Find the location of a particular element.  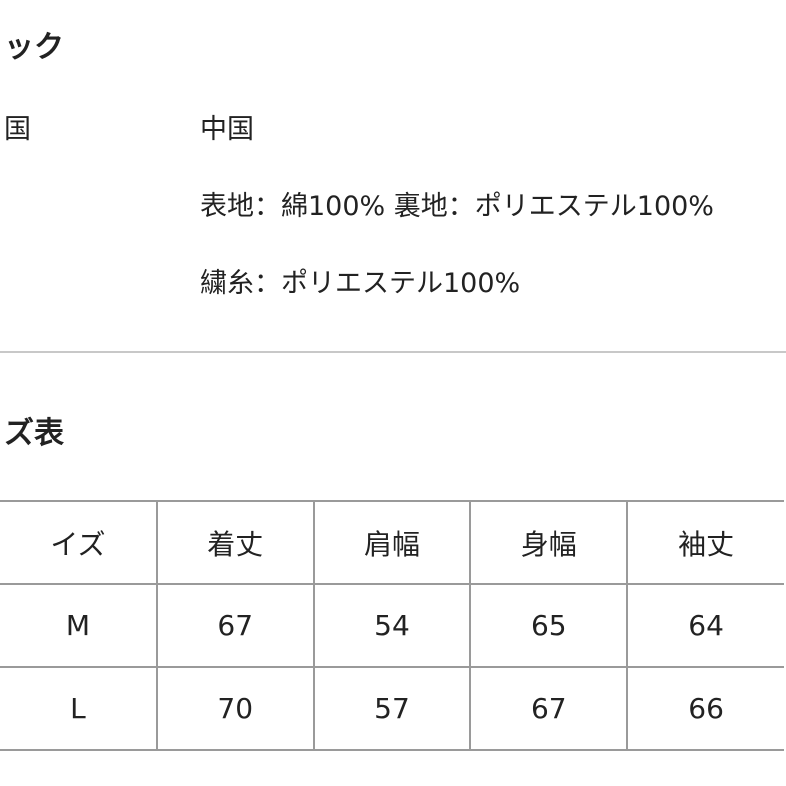

table-row: M 67 54 65 64 is located at coordinates (392, 625).